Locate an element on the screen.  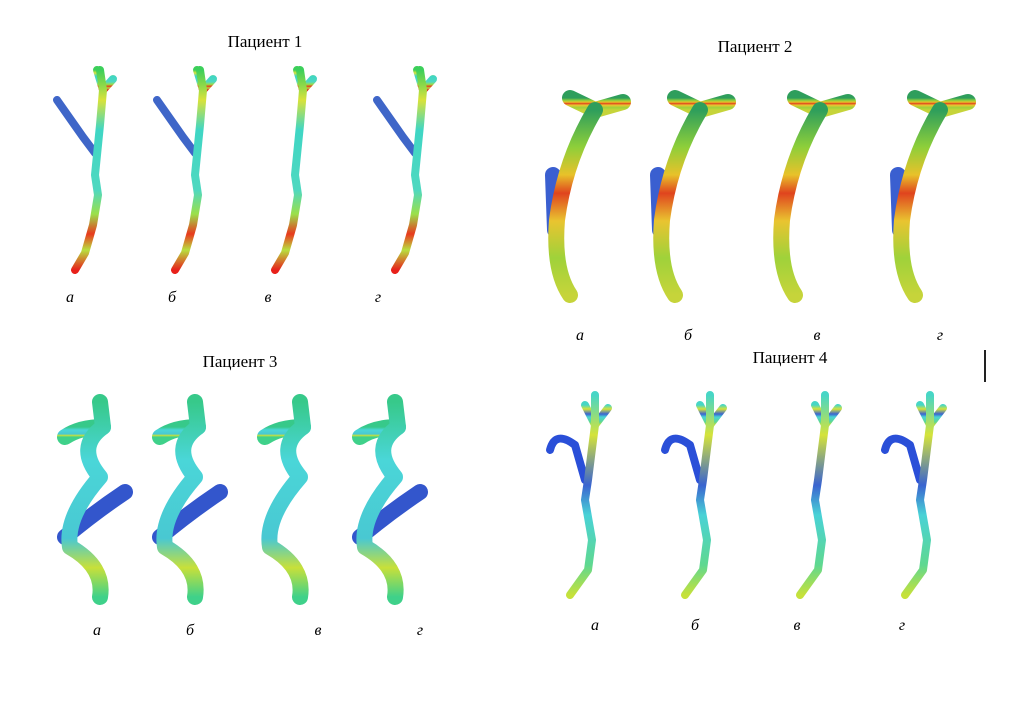
panel-title: Пациент 3 is located at coordinates (240, 361).